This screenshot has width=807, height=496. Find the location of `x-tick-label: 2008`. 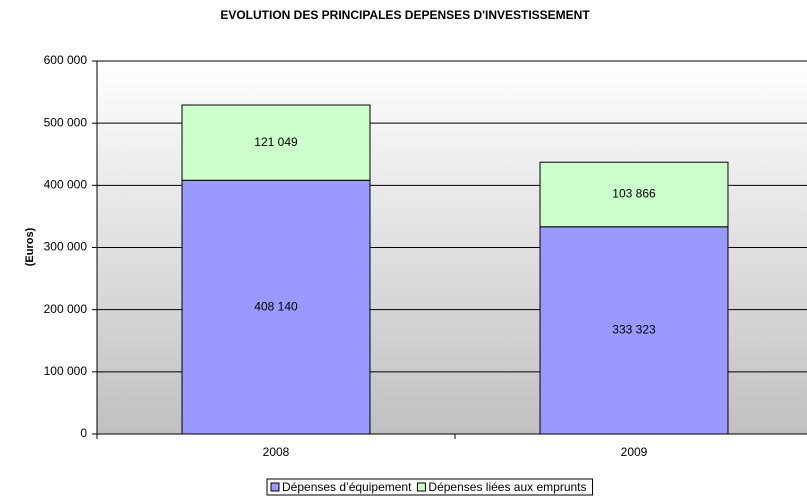

x-tick-label: 2008 is located at coordinates (276, 452).